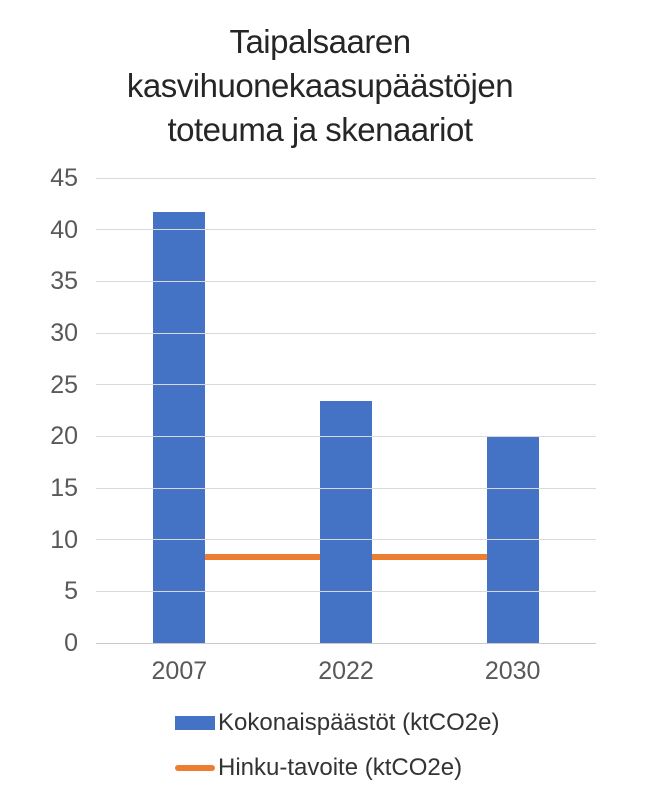 The width and height of the screenshot is (672, 795). Describe the element at coordinates (195, 768) in the screenshot. I see `legend-swatch-line-icon` at that location.